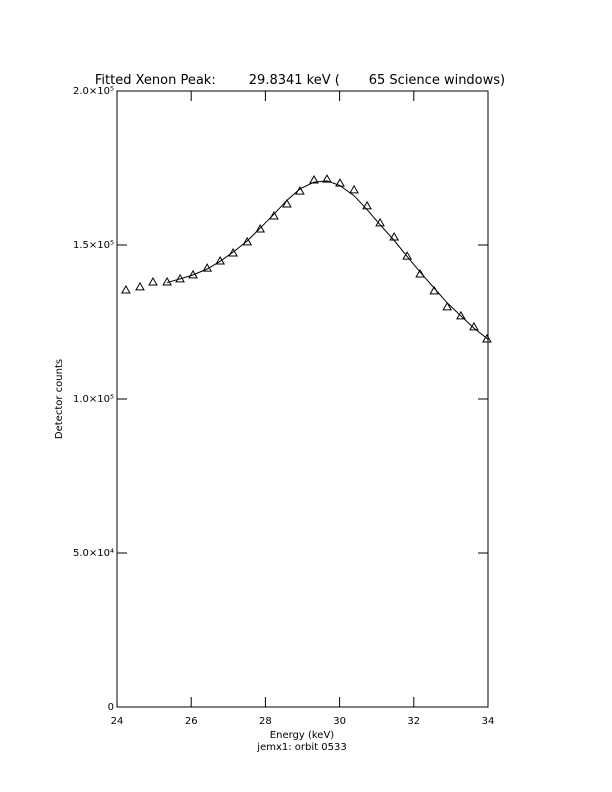  I want to click on x-tick-label: 26, so click(191, 721).